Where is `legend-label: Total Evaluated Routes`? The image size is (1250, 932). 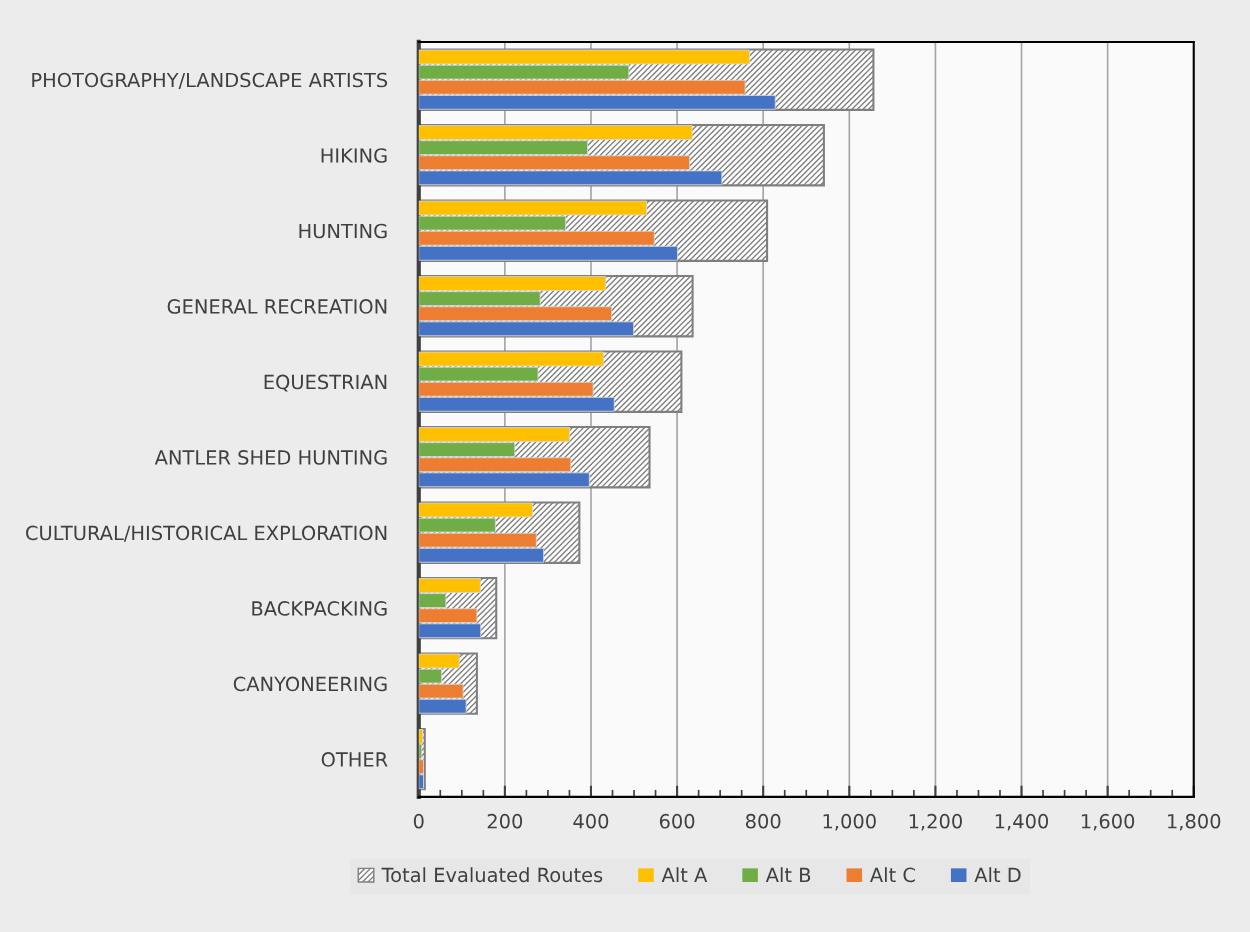 legend-label: Total Evaluated Routes is located at coordinates (492, 875).